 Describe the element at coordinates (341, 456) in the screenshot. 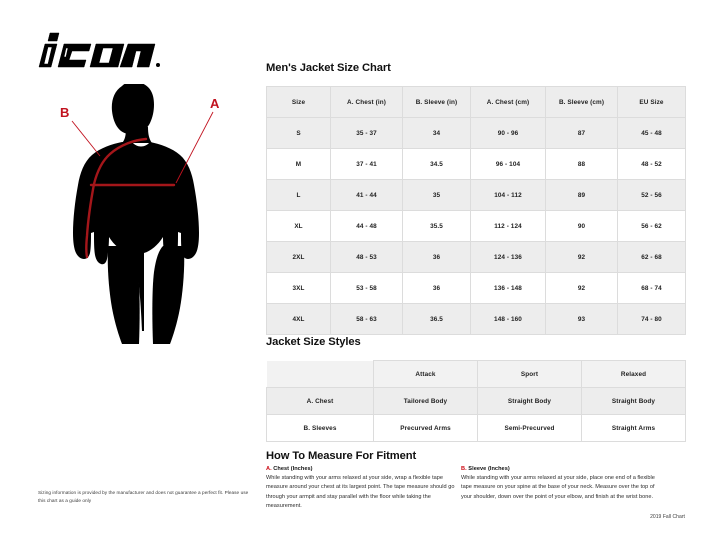

I see `how-to-measure-title: How To Measure For Fitment` at that location.